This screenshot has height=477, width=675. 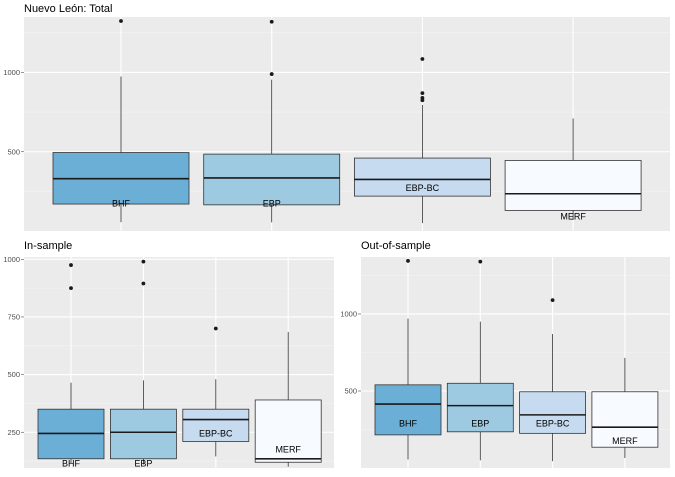 What do you see at coordinates (68, 9) in the screenshot?
I see `panel-title: Nuevo León: Total` at bounding box center [68, 9].